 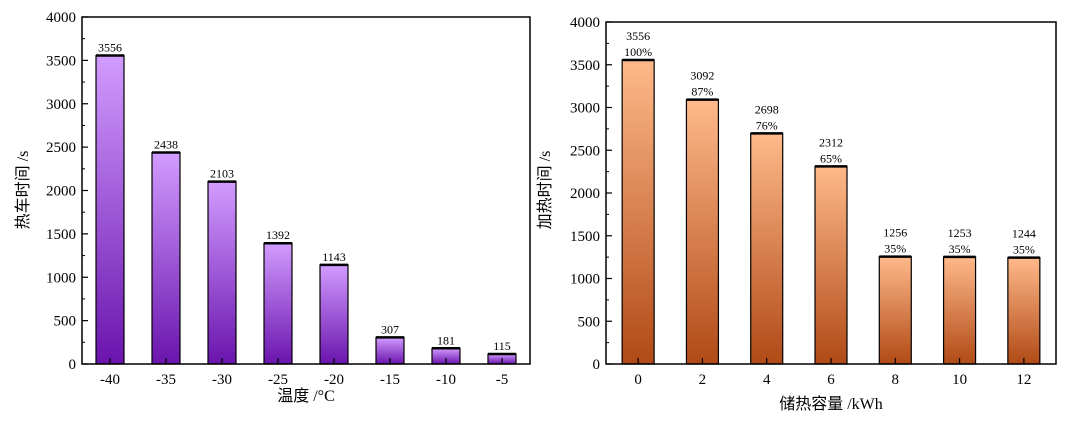 I want to click on x-tick-label: 2, so click(x=703, y=380).